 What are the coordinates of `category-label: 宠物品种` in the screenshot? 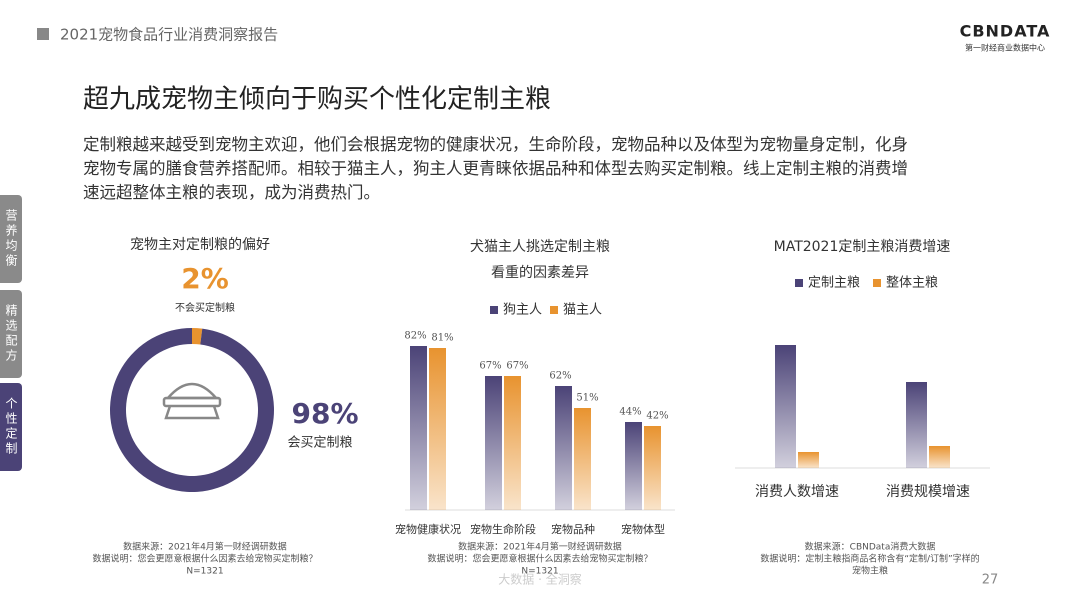 It's located at (573, 529).